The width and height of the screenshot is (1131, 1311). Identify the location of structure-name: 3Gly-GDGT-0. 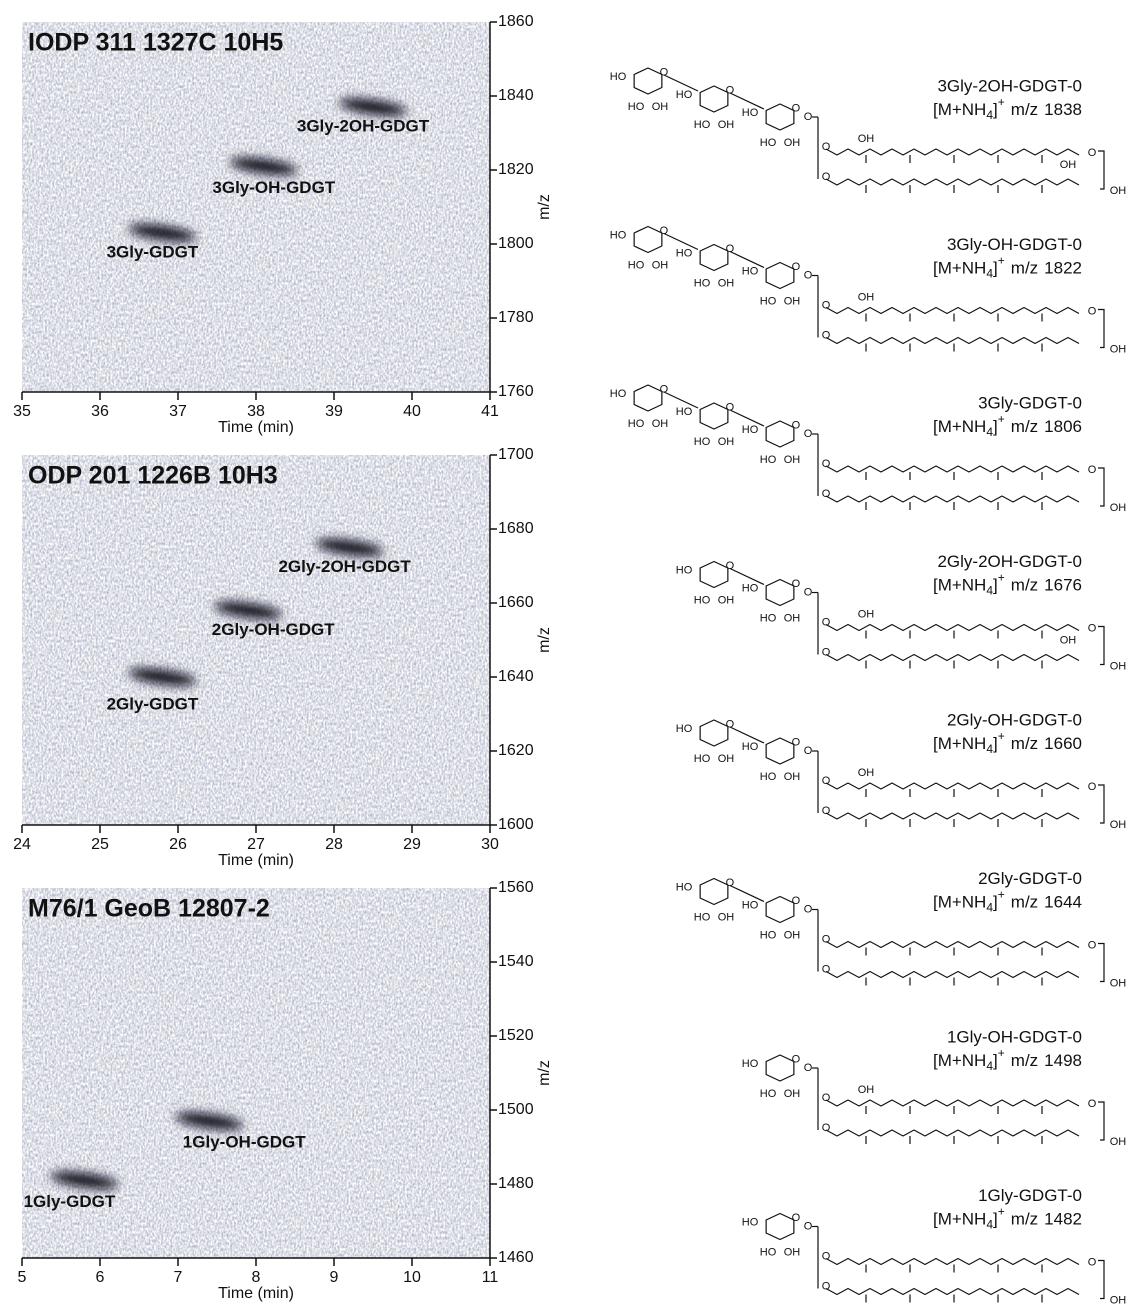
(1030, 402).